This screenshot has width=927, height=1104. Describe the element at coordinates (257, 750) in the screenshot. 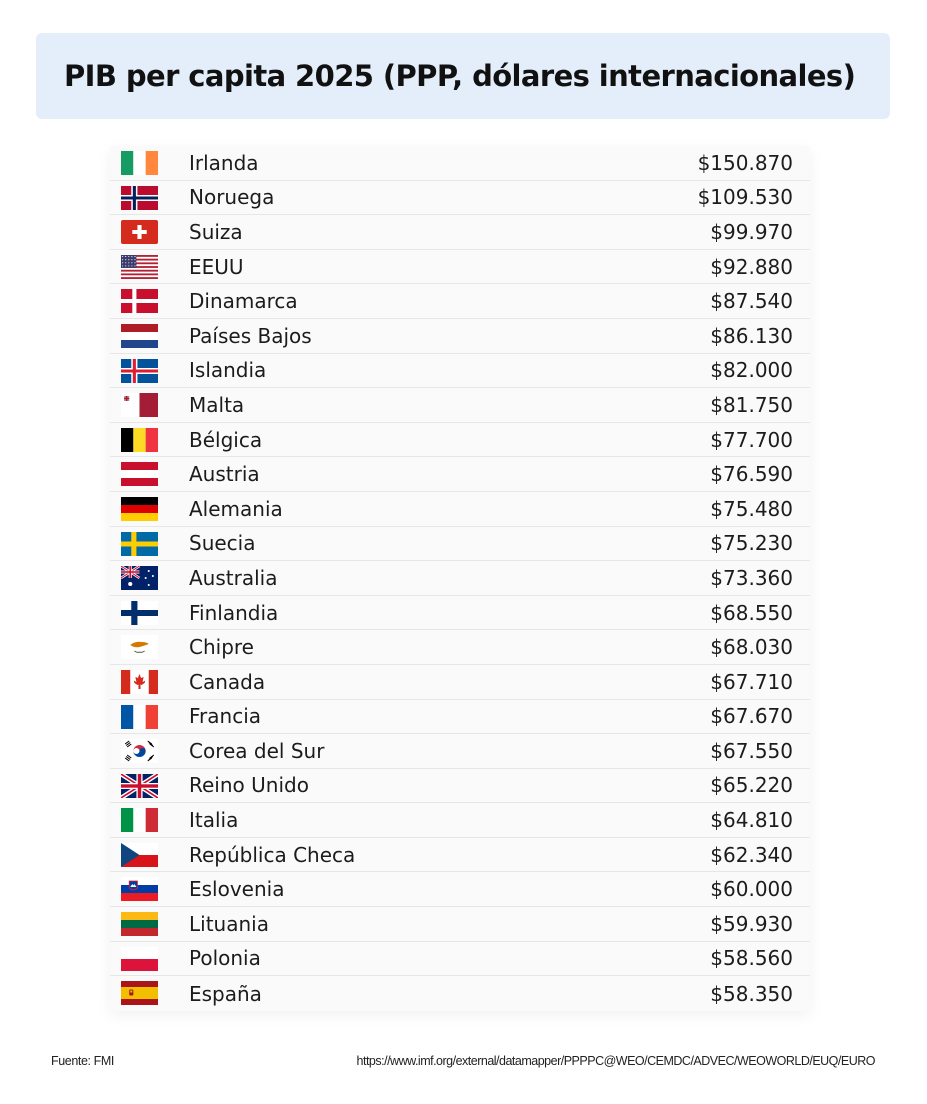

I see `country-name: Corea del Sur` at that location.